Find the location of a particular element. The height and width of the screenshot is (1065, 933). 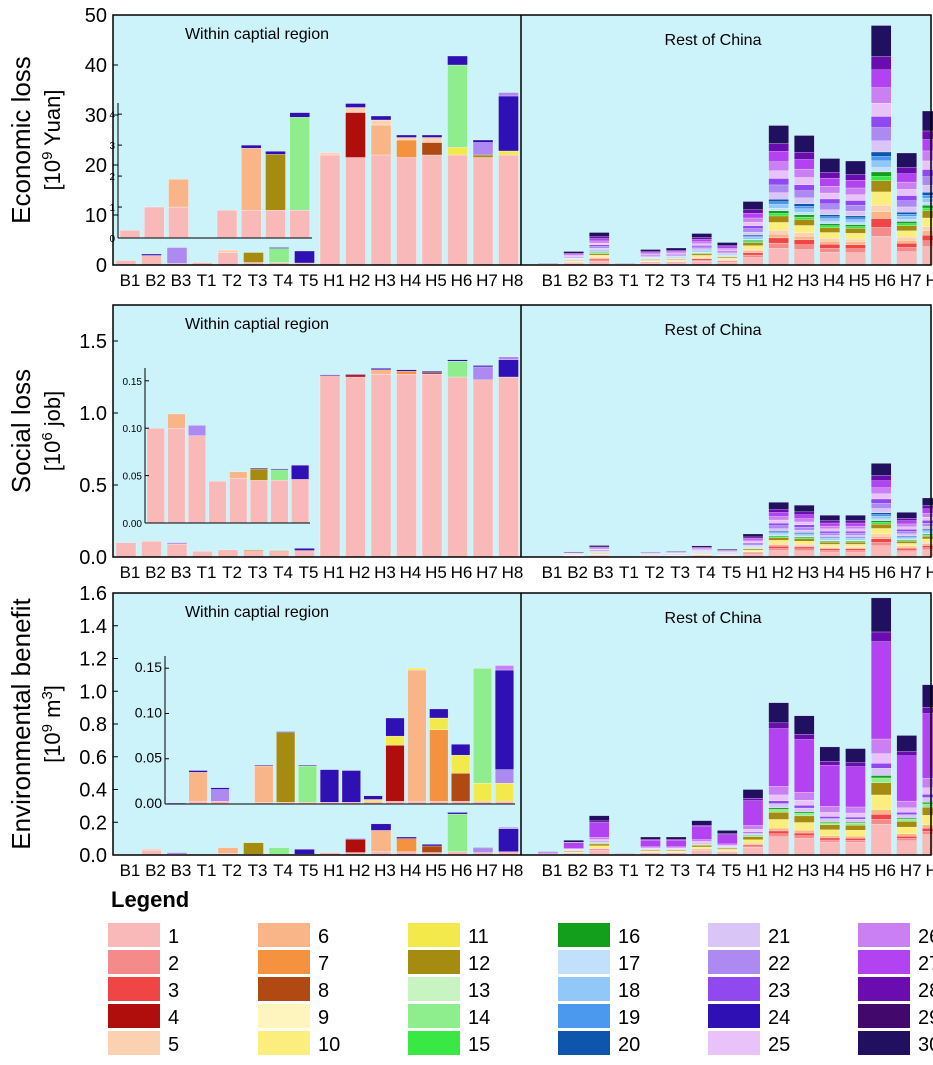

y-tick-label: 0 is located at coordinates (101, 266).